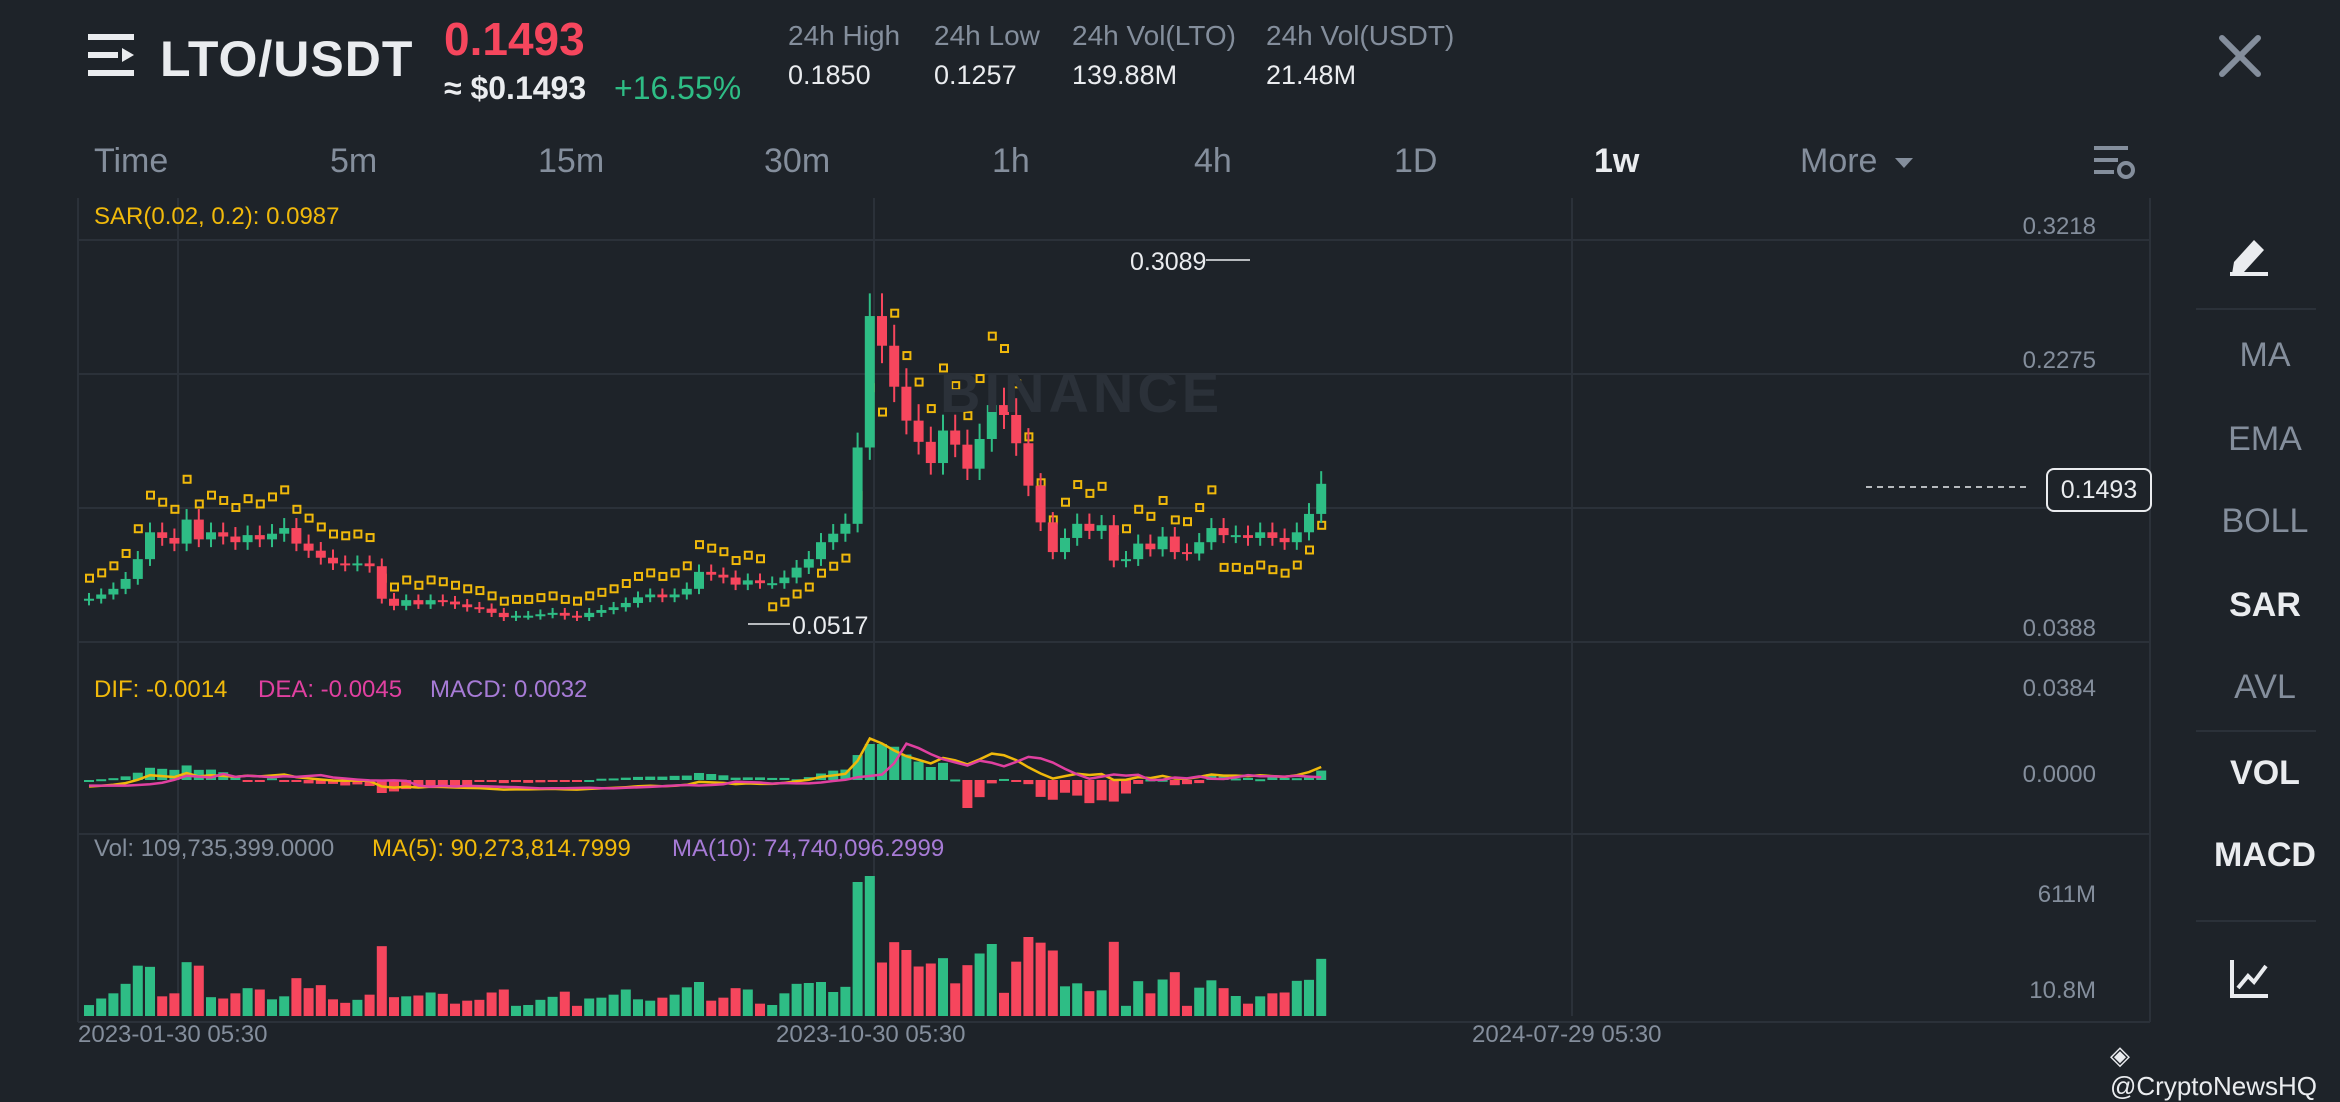  What do you see at coordinates (1416, 161) in the screenshot?
I see `tab-1d: 1D` at bounding box center [1416, 161].